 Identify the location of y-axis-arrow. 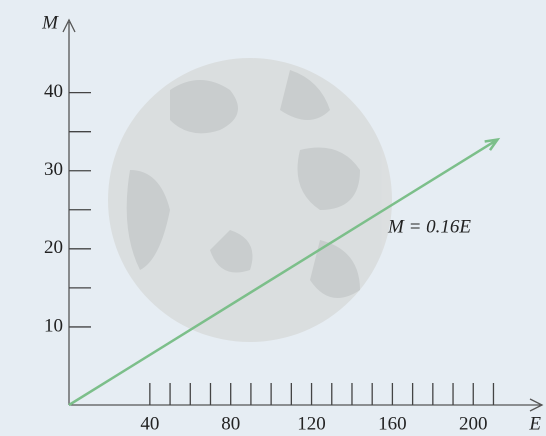
(69, 25).